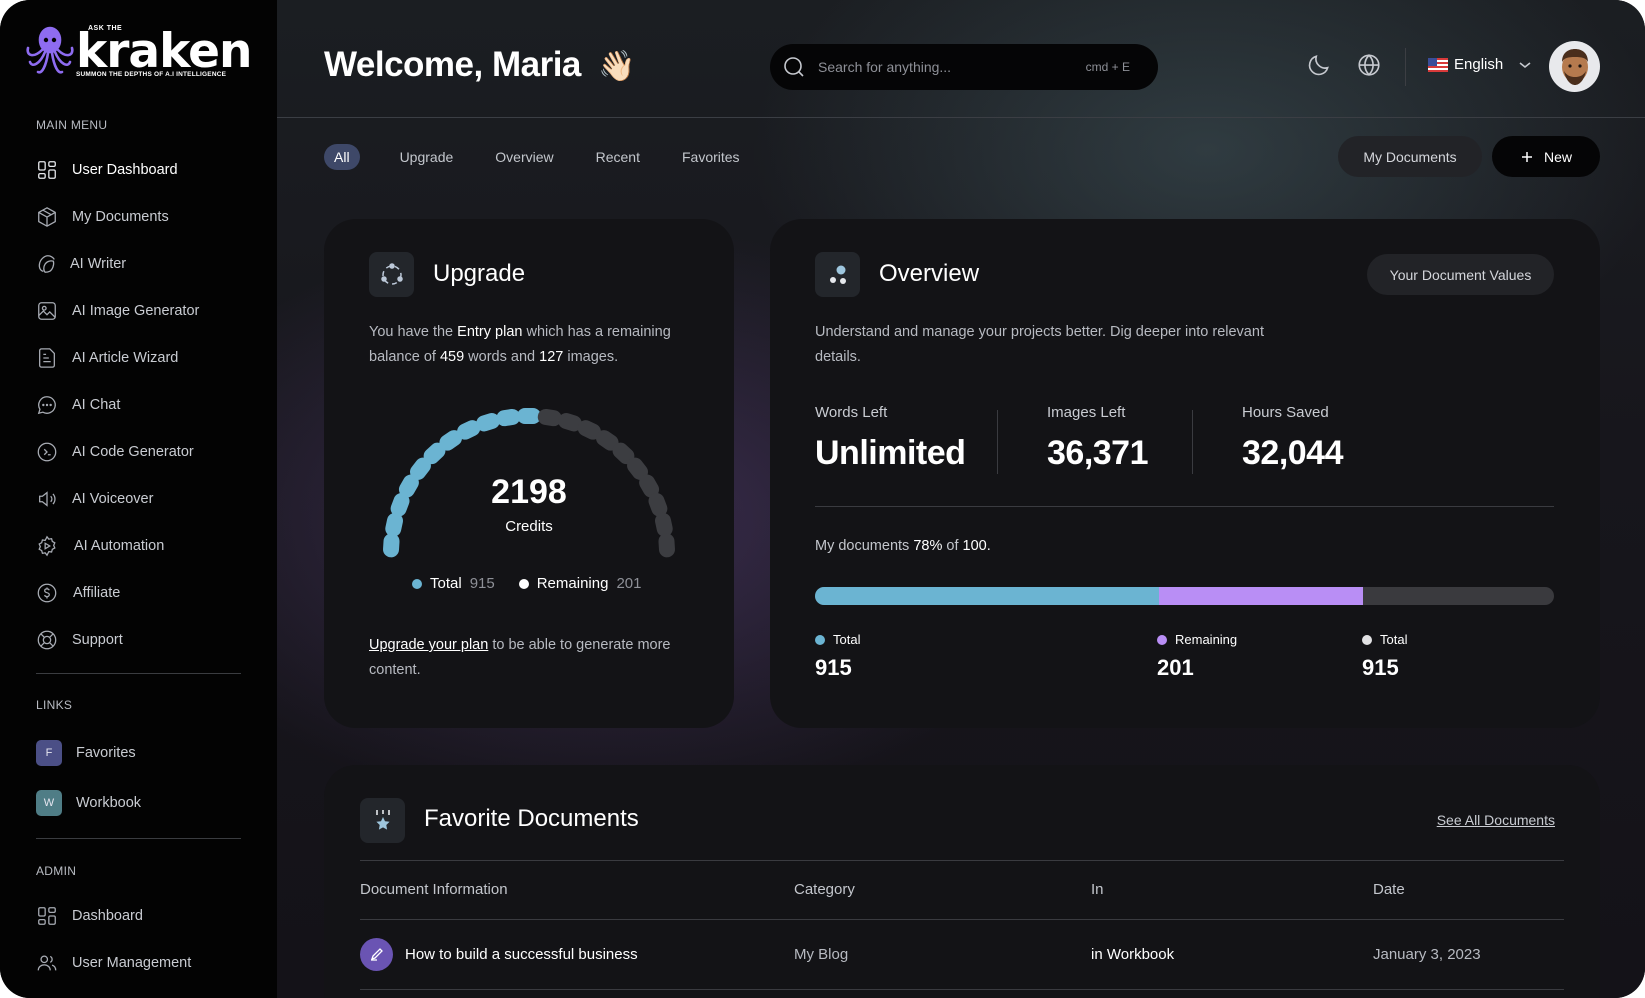 This screenshot has height=998, width=1645. What do you see at coordinates (107, 170) in the screenshot?
I see `sidebar-item-user-dashboard: User Dashboard` at bounding box center [107, 170].